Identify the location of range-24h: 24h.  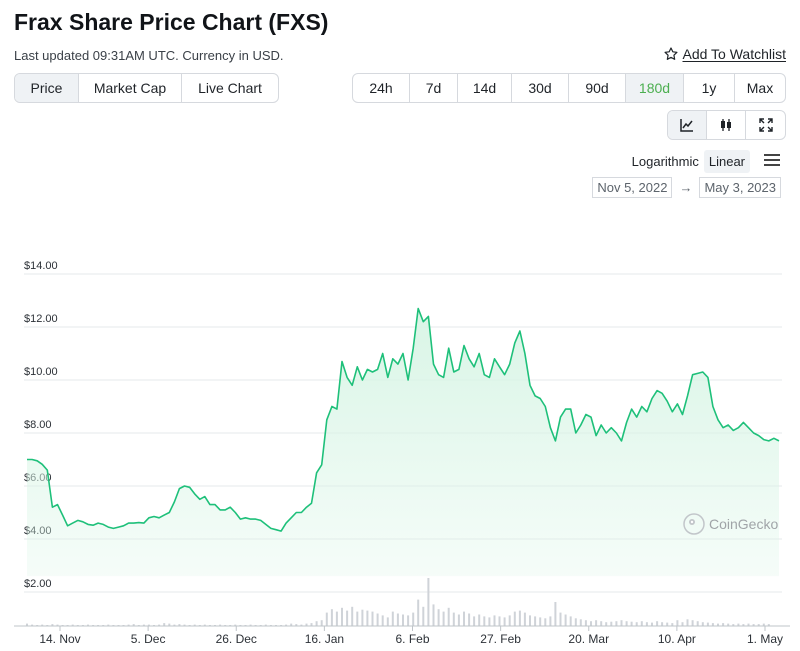
(381, 88).